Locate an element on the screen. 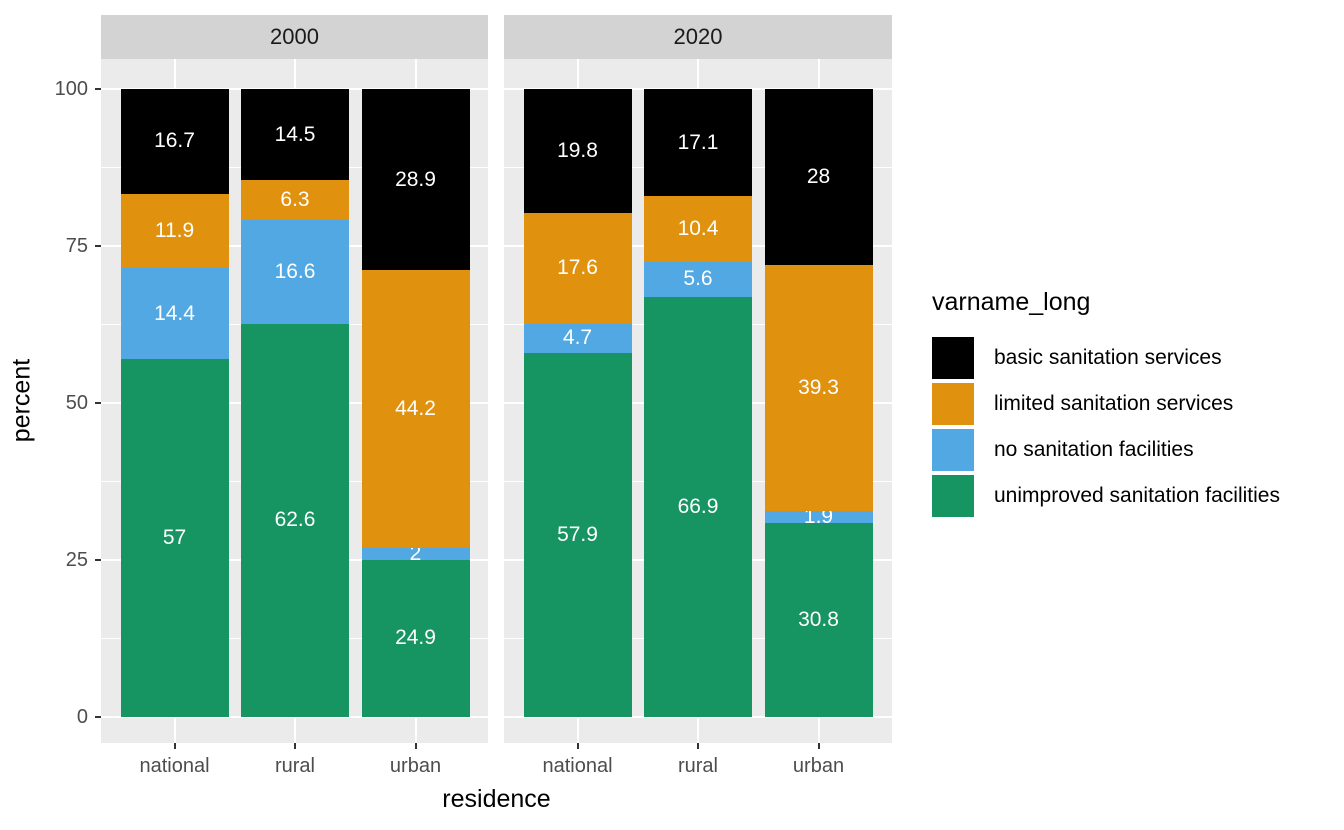  legend-item: unimproved sanitation facilities is located at coordinates (1106, 496).